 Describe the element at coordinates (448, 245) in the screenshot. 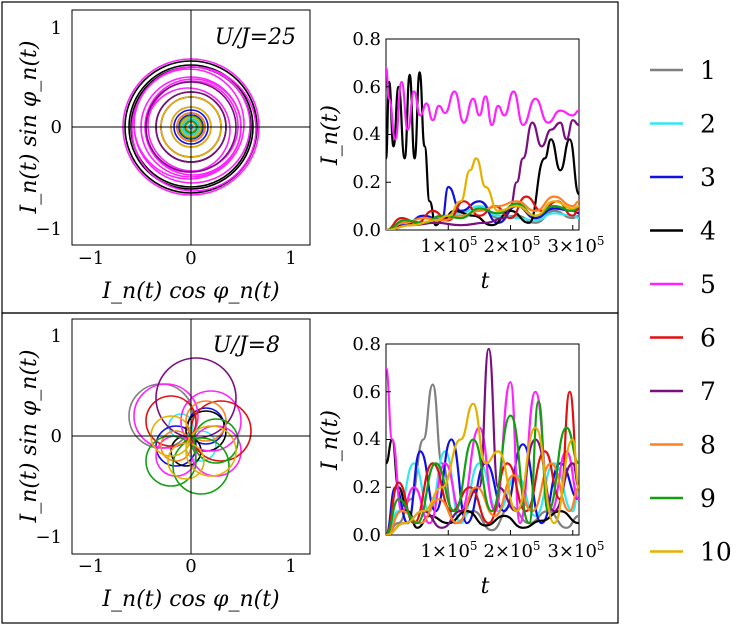

I see `time-xtick-1e5-top: 1×10⁵` at that location.